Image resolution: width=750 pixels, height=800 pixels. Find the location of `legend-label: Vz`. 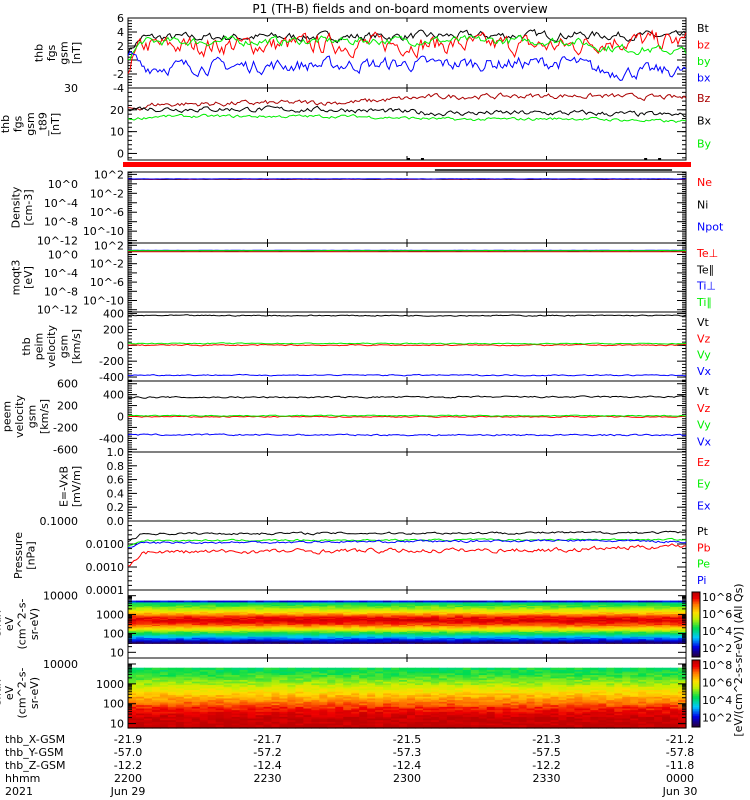

legend-label: Vz is located at coordinates (704, 338).